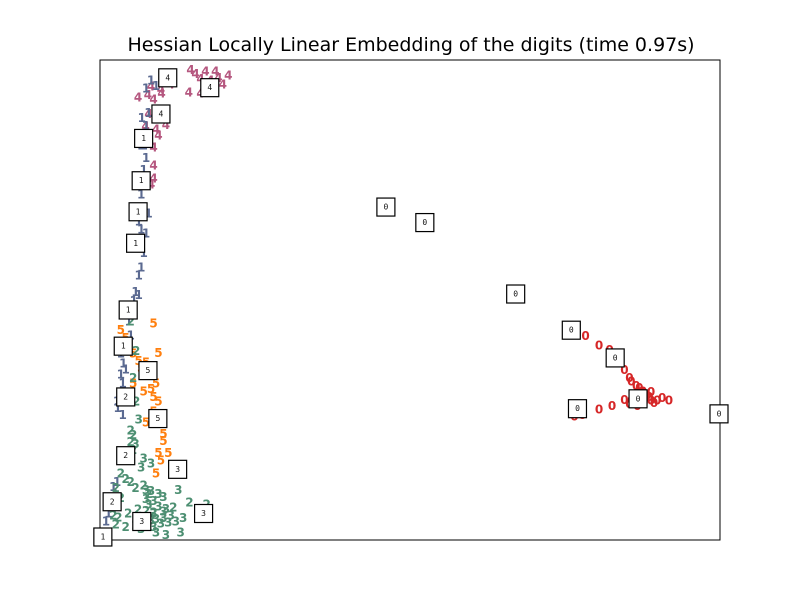  Describe the element at coordinates (125, 455) in the screenshot. I see `thumbnail-digit-image: 2` at that location.